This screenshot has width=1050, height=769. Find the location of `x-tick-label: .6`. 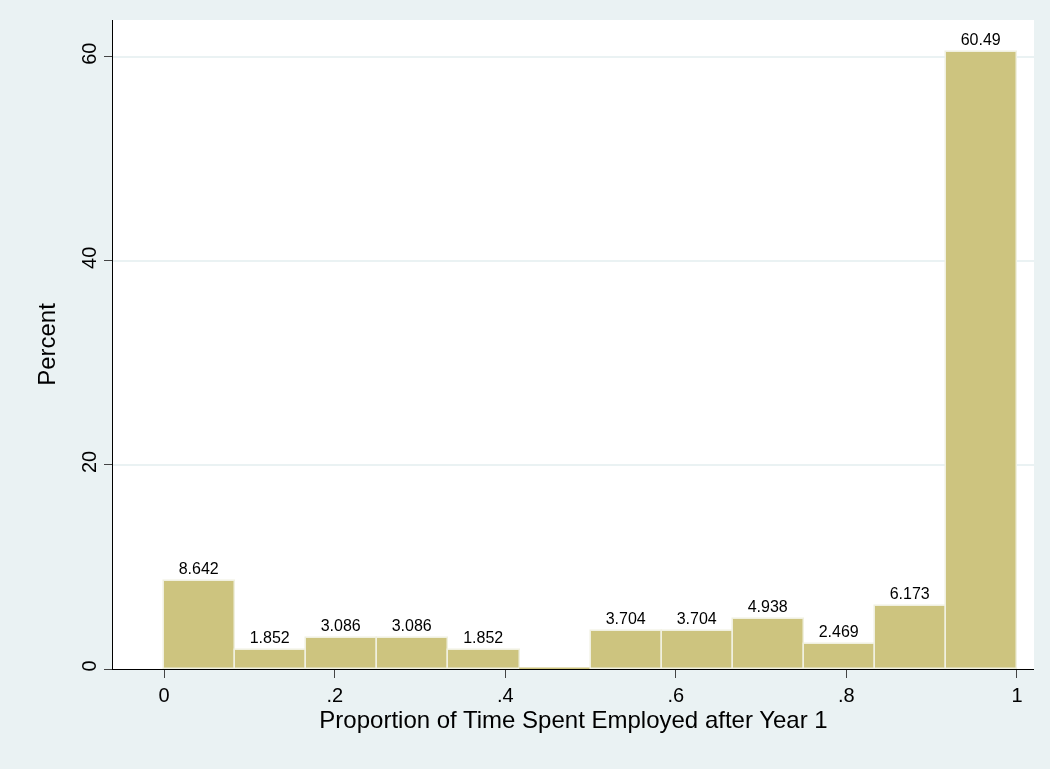

x-tick-label: .6 is located at coordinates (676, 695).